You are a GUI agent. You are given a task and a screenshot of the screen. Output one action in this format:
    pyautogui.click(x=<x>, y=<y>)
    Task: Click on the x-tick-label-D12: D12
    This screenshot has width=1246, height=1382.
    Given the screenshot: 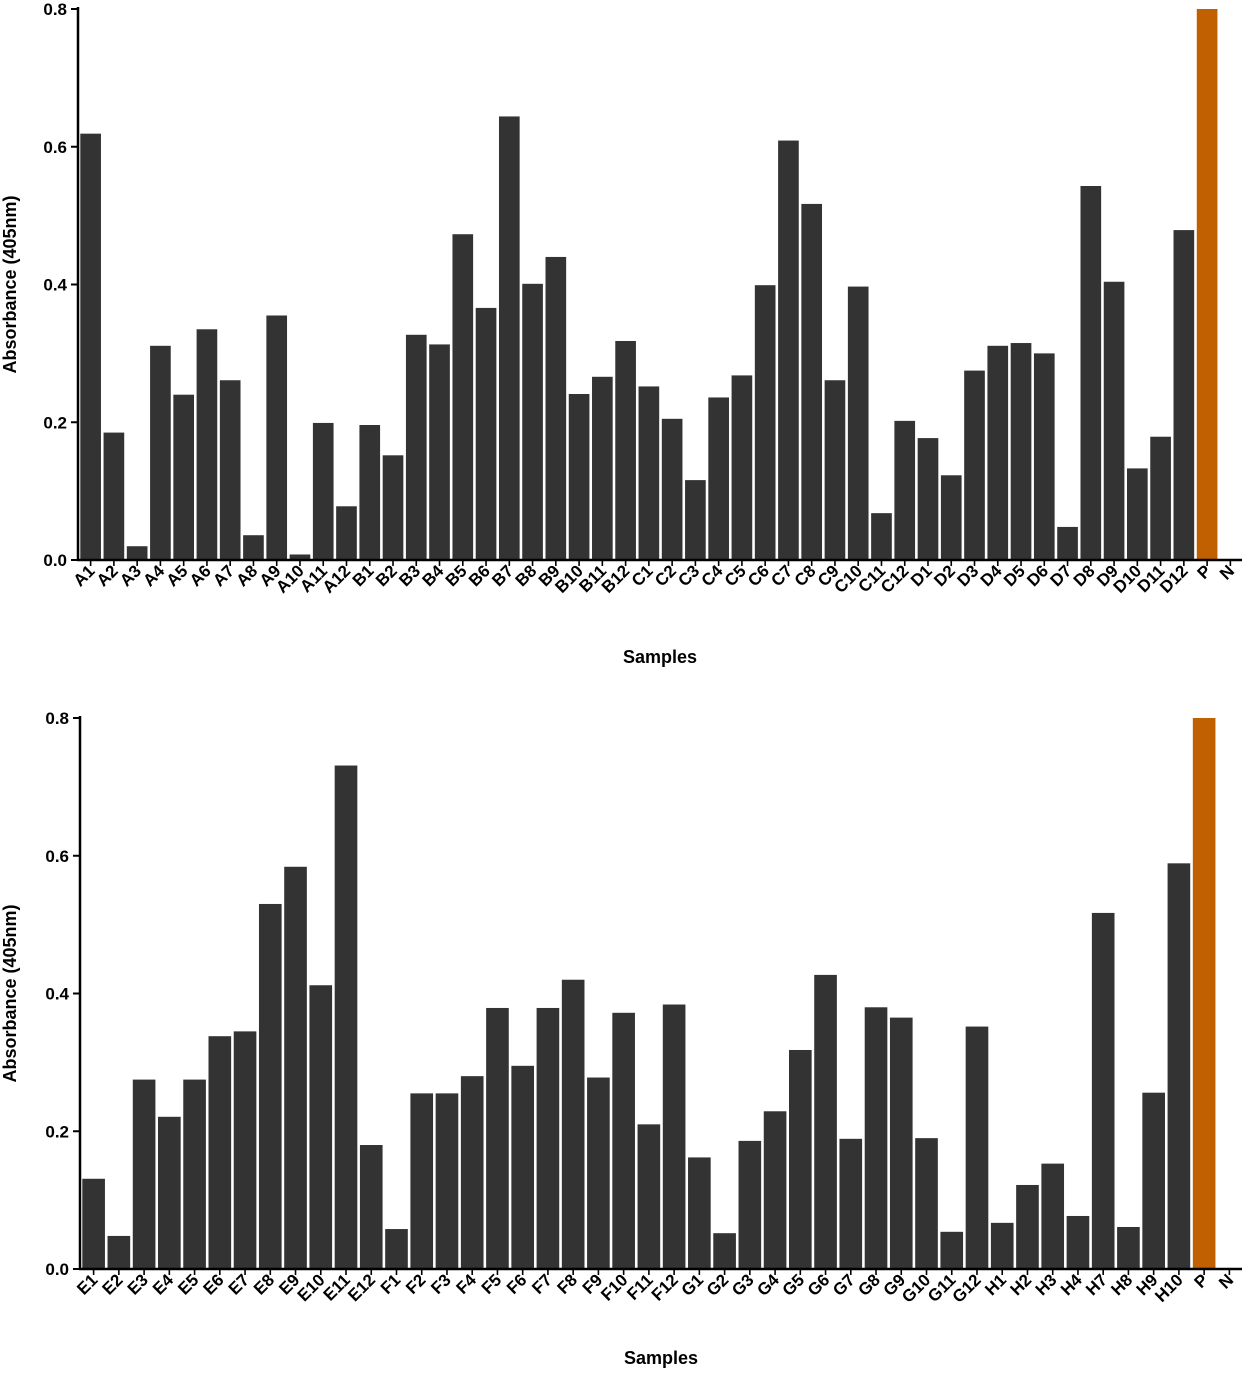 What is the action you would take?
    pyautogui.click(x=1173, y=578)
    